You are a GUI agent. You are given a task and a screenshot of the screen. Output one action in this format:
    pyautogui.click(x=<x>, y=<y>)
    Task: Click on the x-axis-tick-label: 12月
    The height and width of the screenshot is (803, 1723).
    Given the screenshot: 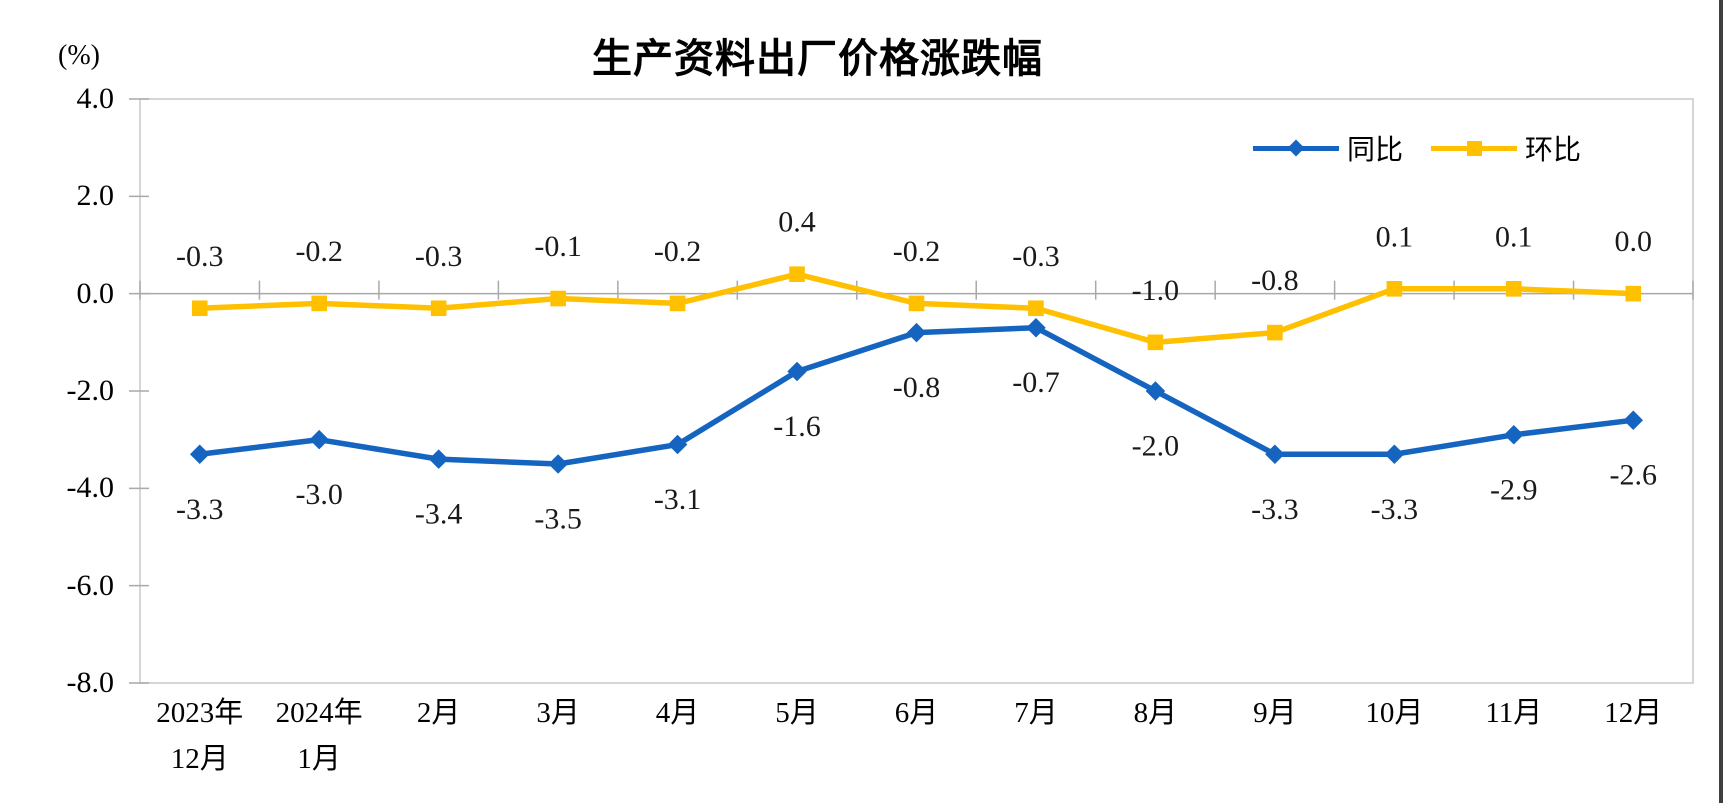 What is the action you would take?
    pyautogui.click(x=1633, y=713)
    